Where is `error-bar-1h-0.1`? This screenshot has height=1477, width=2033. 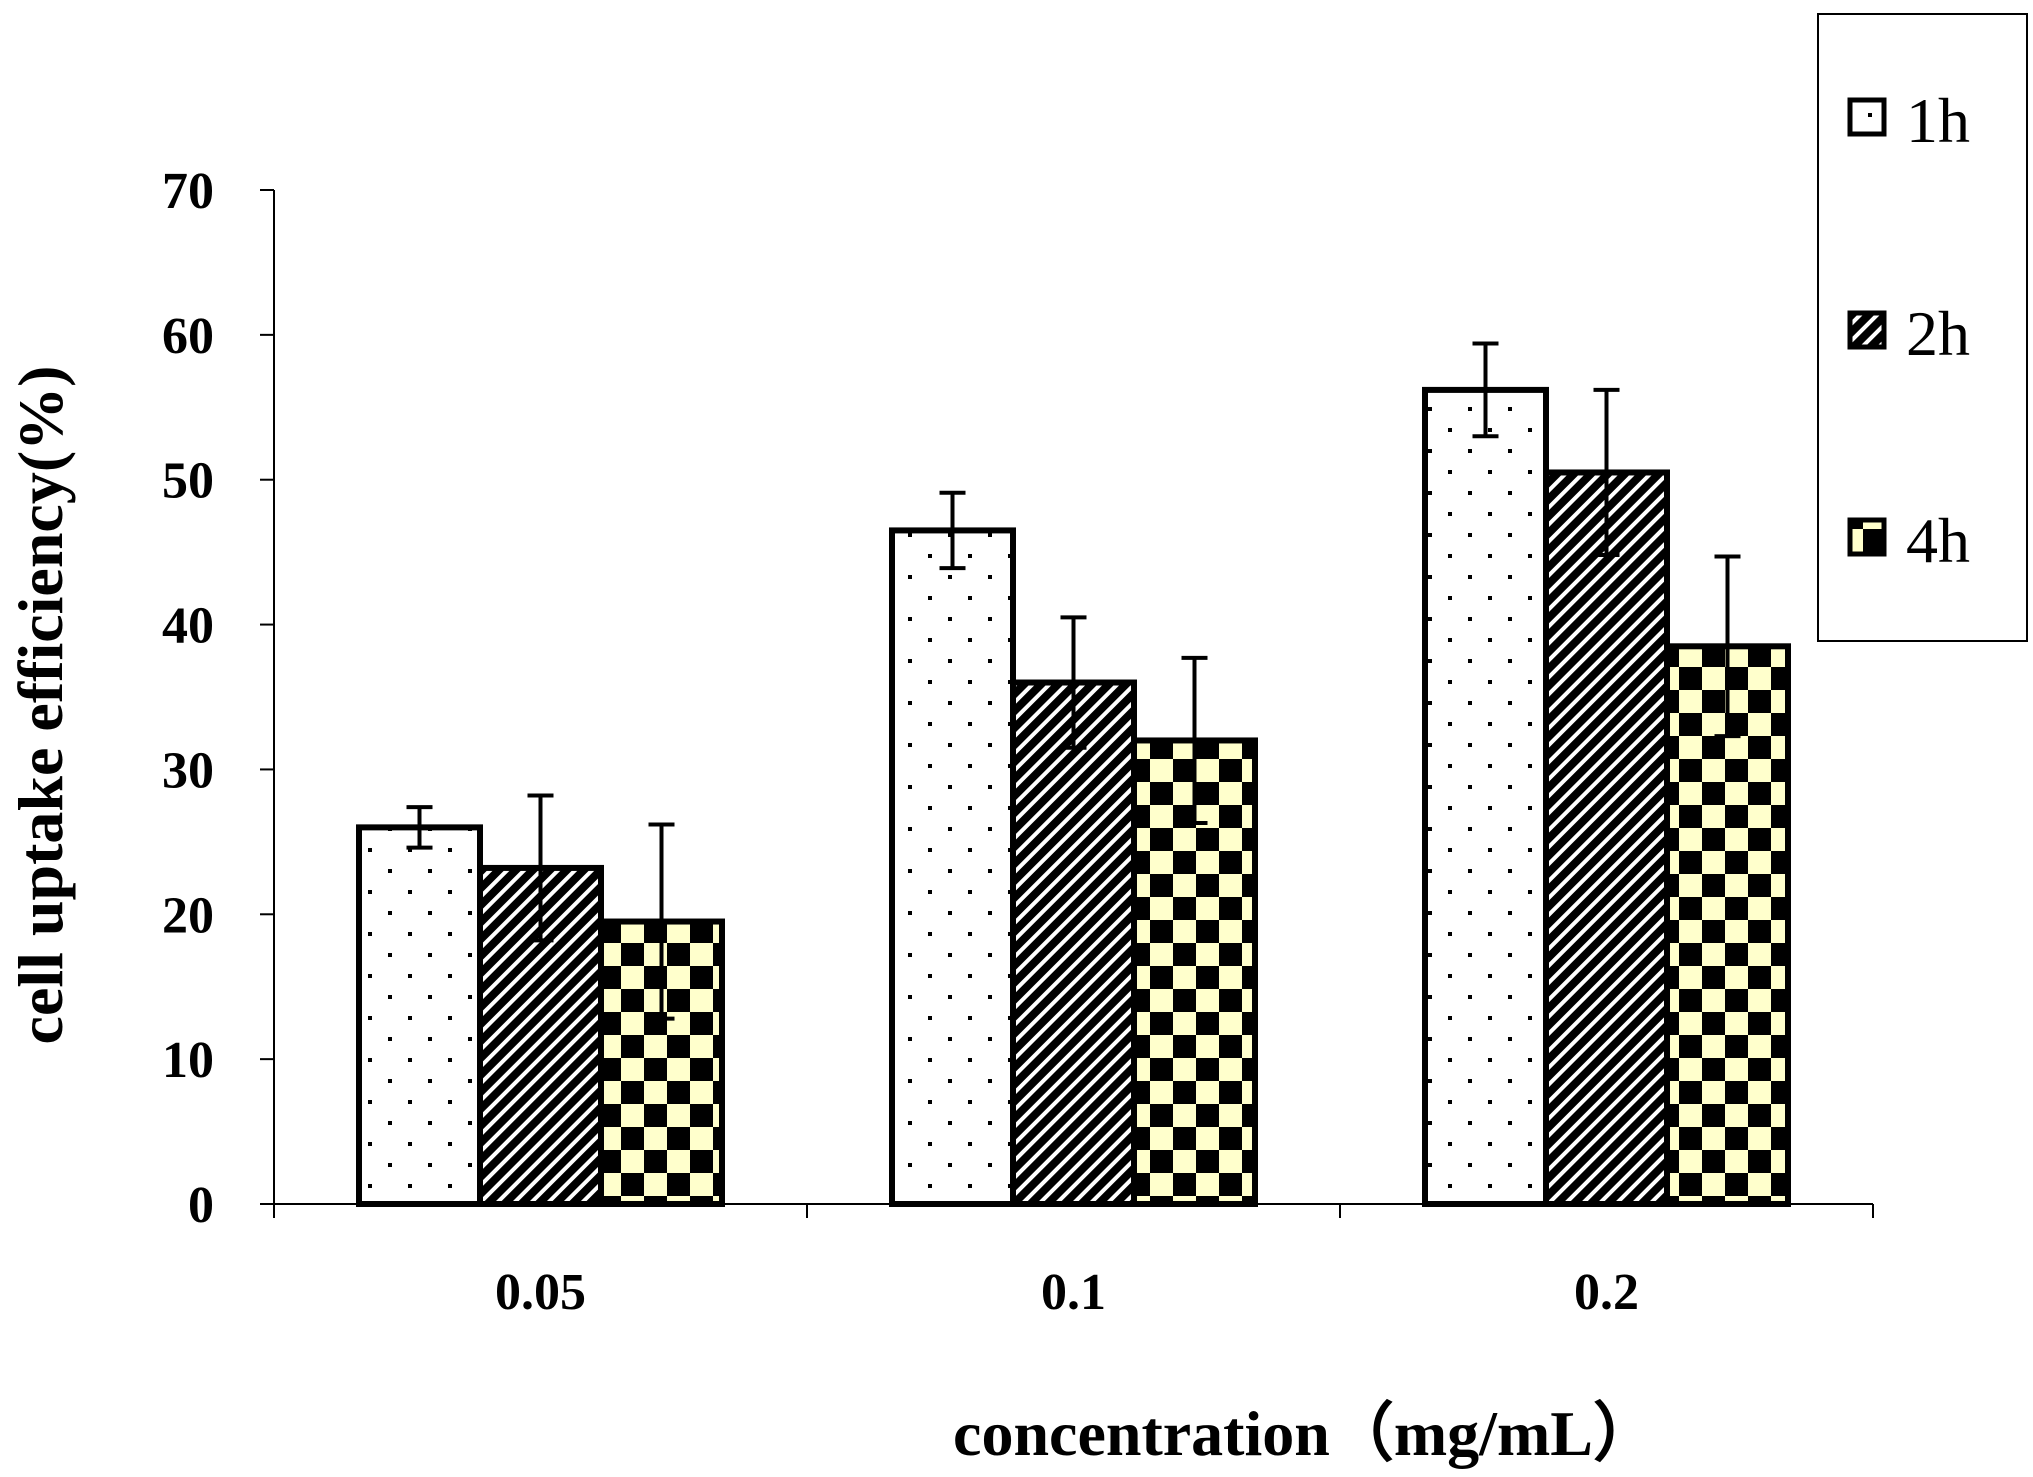
error-bar-1h-0.1 is located at coordinates (952, 530).